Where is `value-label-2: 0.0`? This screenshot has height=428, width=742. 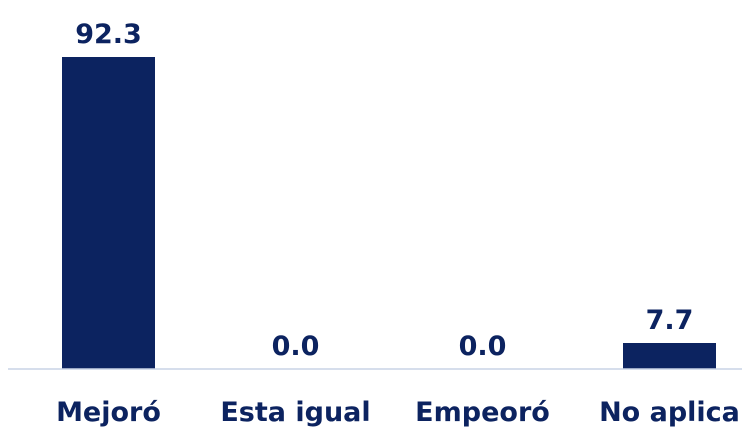 value-label-2: 0.0 is located at coordinates (483, 346).